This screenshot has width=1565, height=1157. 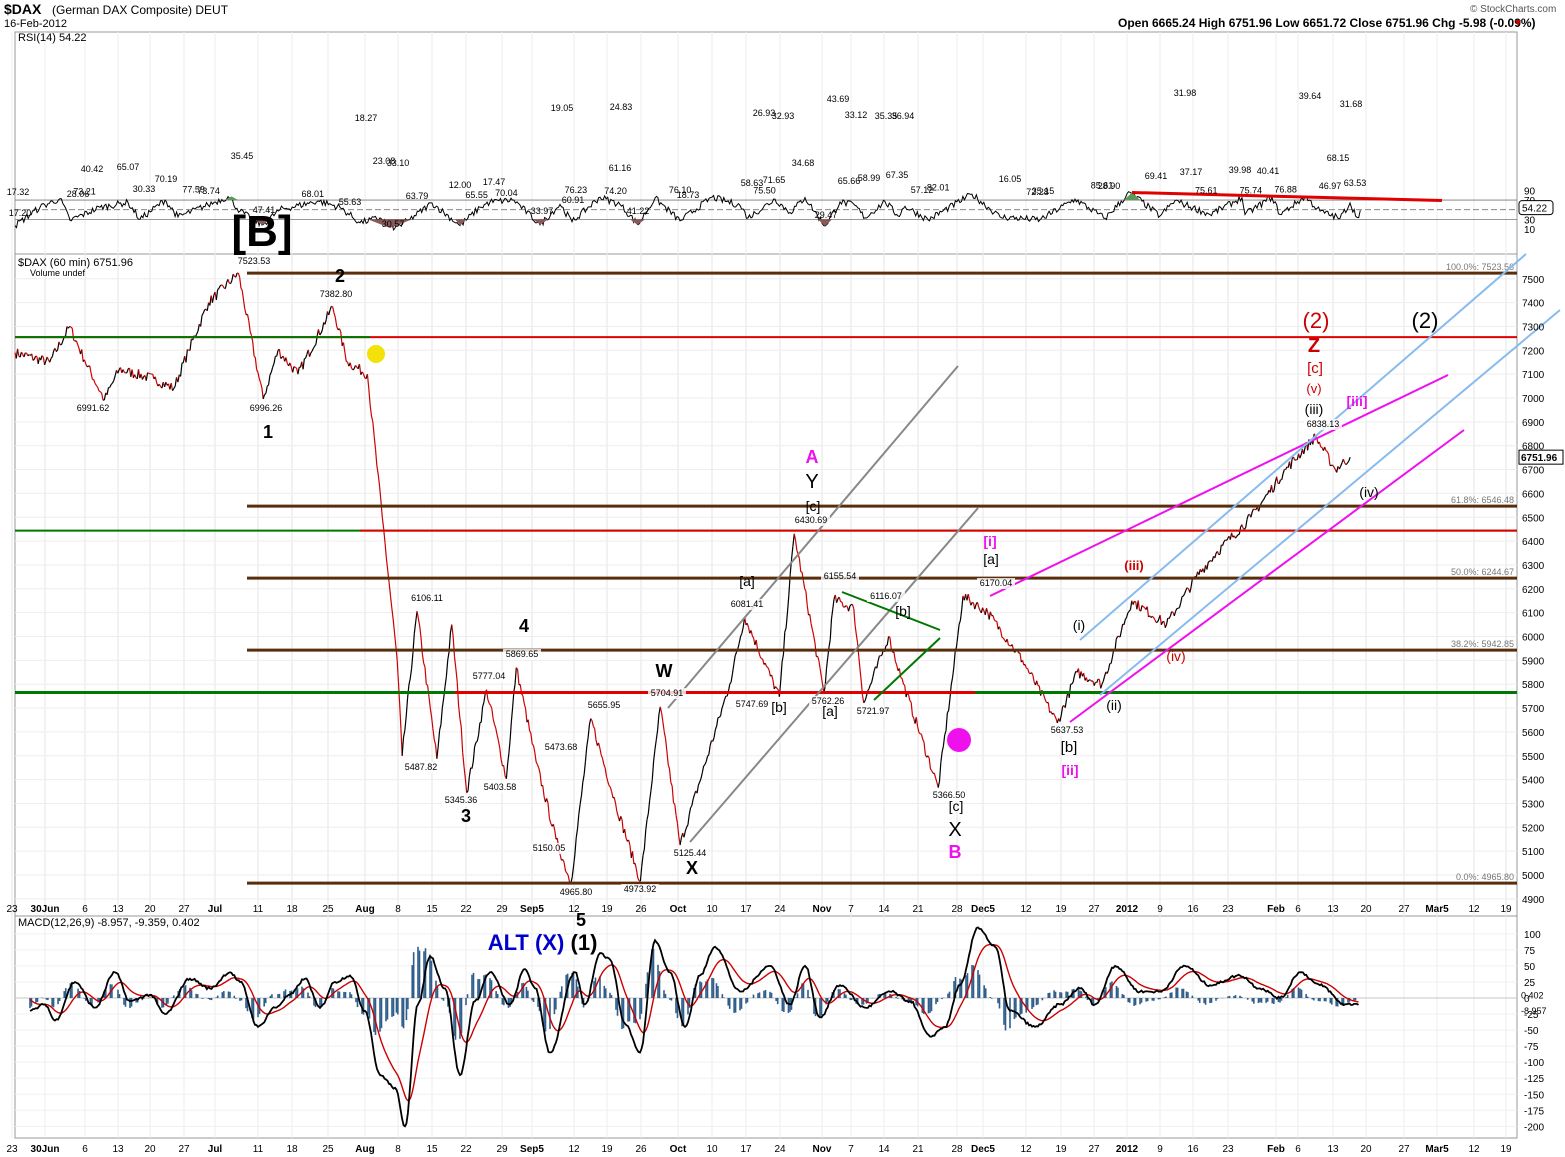 What do you see at coordinates (1425, 320) in the screenshot?
I see `wave-label: (2)` at bounding box center [1425, 320].